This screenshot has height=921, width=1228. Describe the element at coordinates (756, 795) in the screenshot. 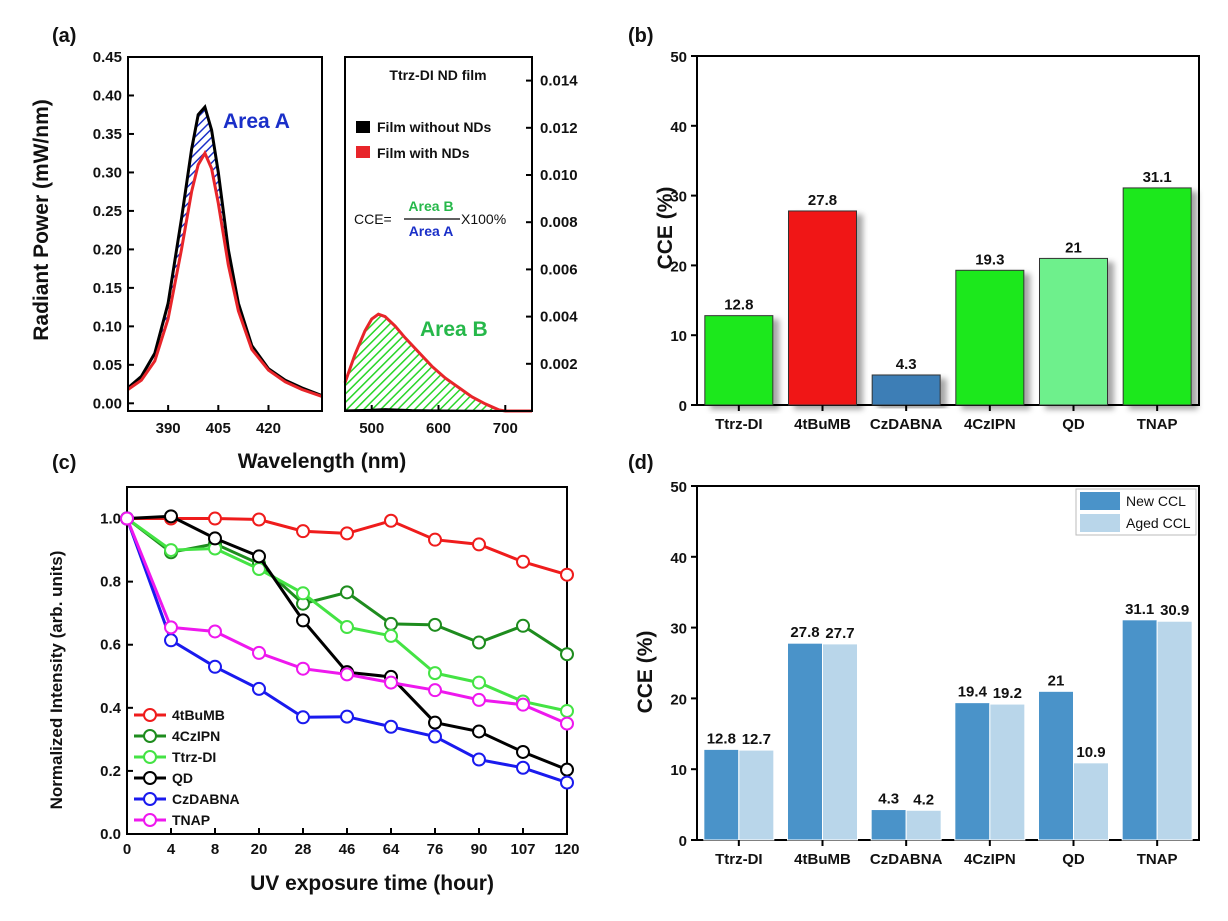

I see `bar-ttrz-di-aged` at that location.